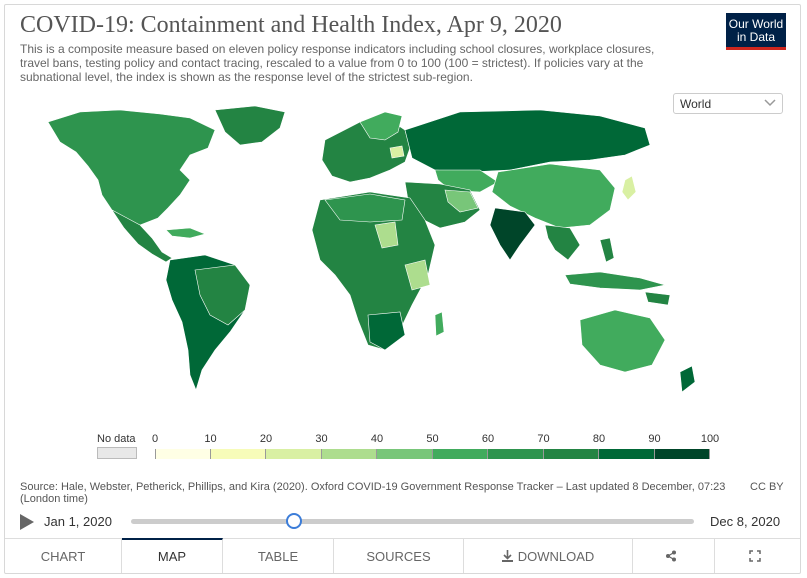 Image resolution: width=807 pixels, height=578 pixels. I want to click on region-select: World, so click(728, 103).